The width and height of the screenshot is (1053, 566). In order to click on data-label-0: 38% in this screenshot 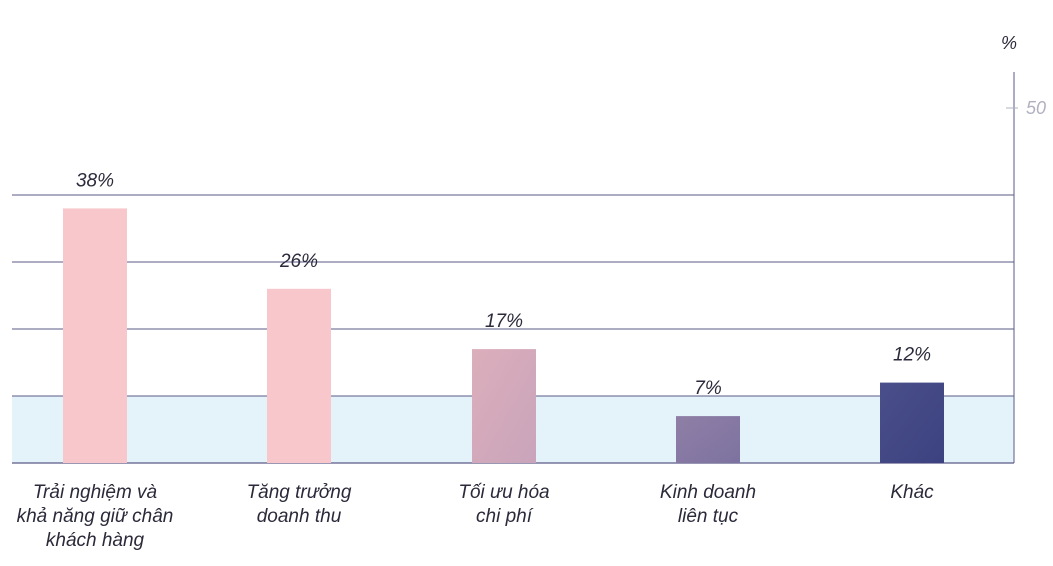, I will do `click(95, 180)`.